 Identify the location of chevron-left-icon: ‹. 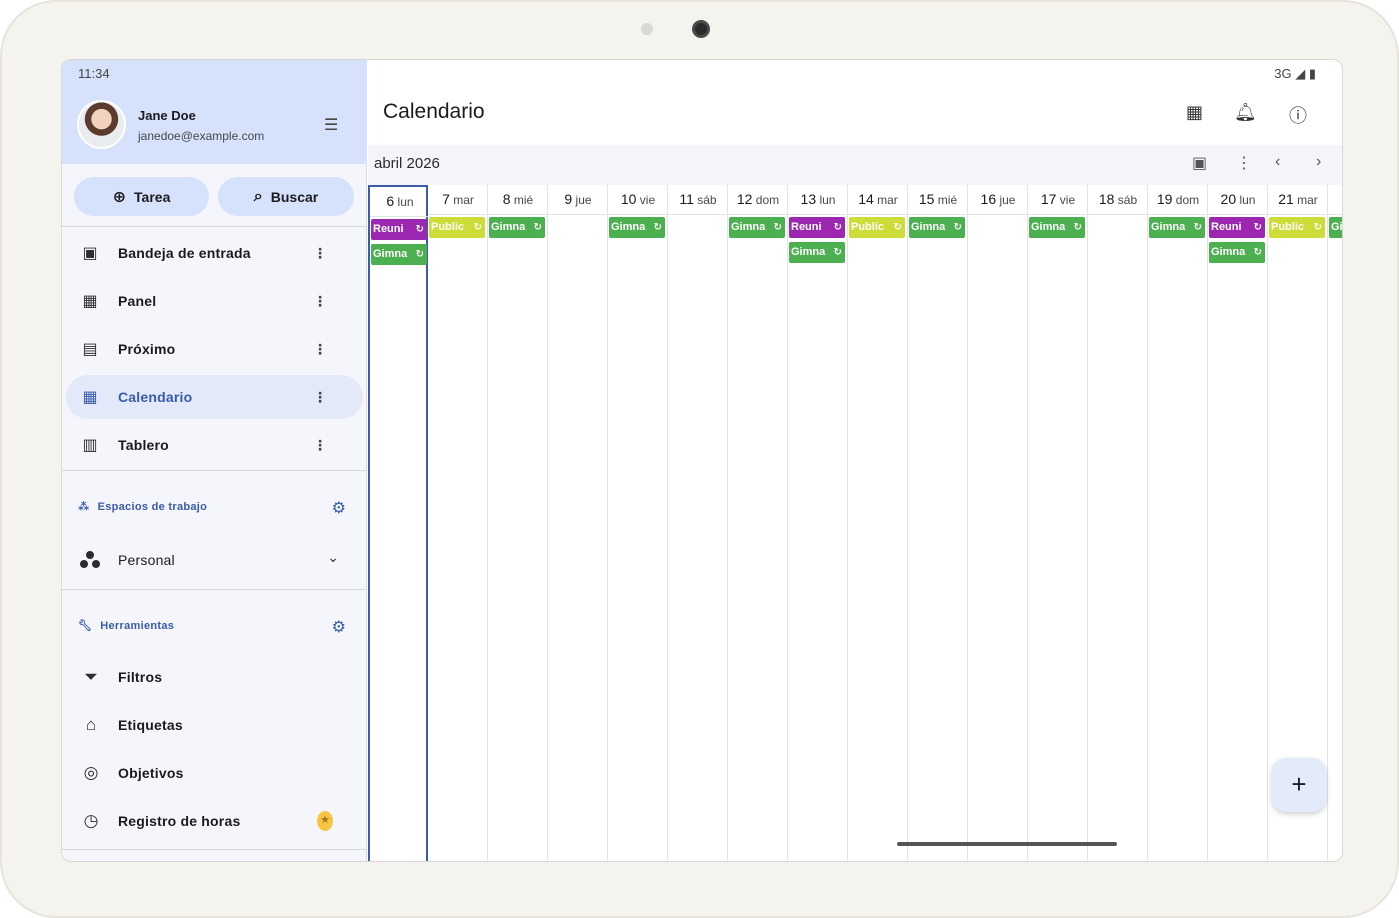
(1278, 161).